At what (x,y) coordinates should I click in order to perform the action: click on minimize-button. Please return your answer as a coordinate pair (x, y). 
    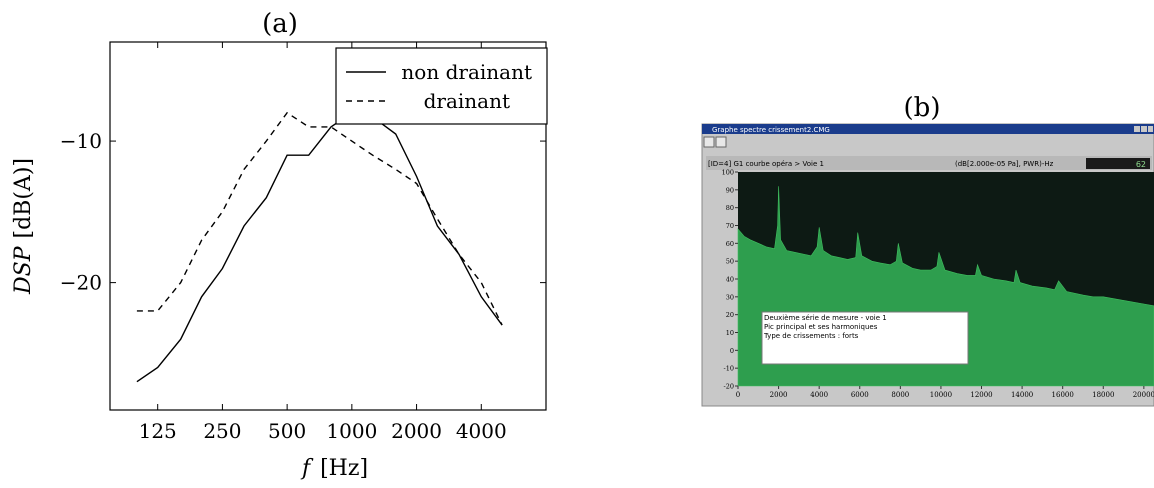
    Looking at the image, I should click on (1137, 129).